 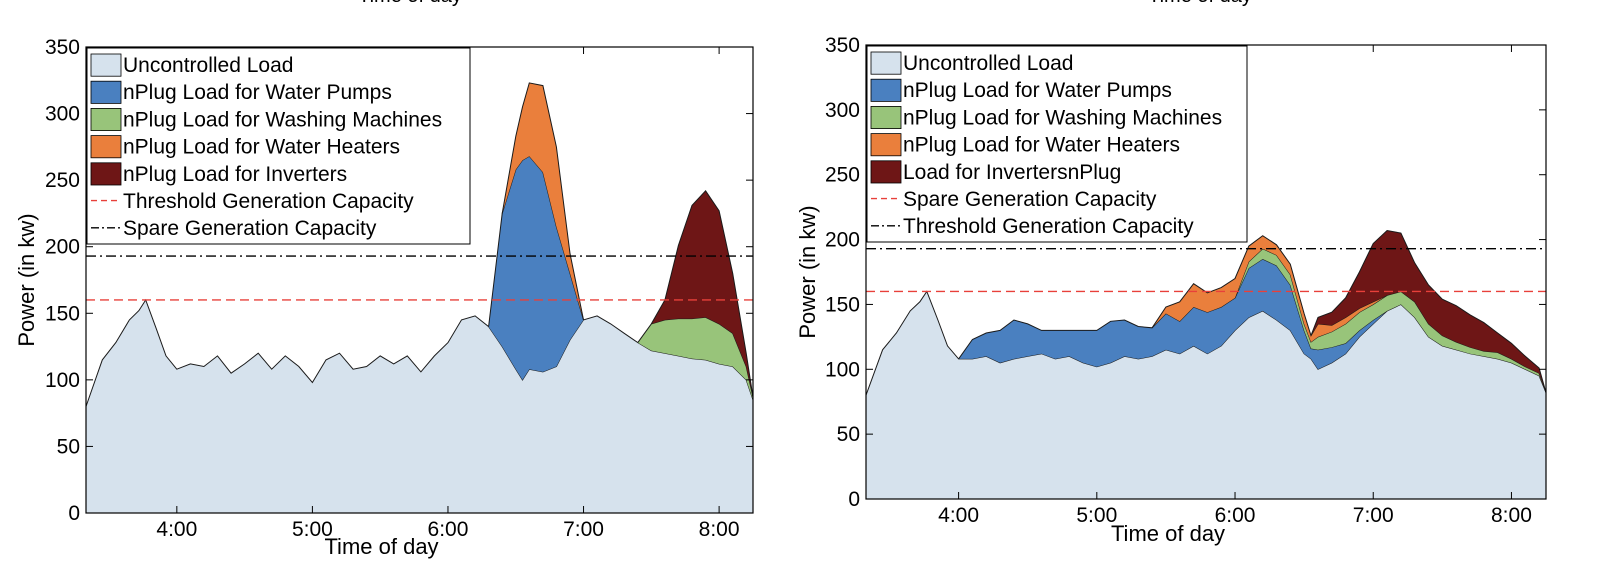 What do you see at coordinates (1012, 172) in the screenshot?
I see `legend-label: Load for InvertersnPlug` at bounding box center [1012, 172].